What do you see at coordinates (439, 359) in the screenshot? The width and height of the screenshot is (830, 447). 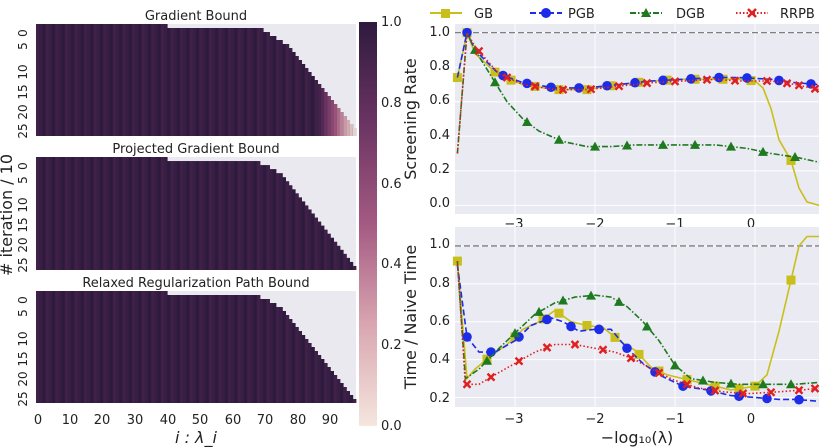 I see `tr-ytick-0-4: 0.4` at bounding box center [439, 359].